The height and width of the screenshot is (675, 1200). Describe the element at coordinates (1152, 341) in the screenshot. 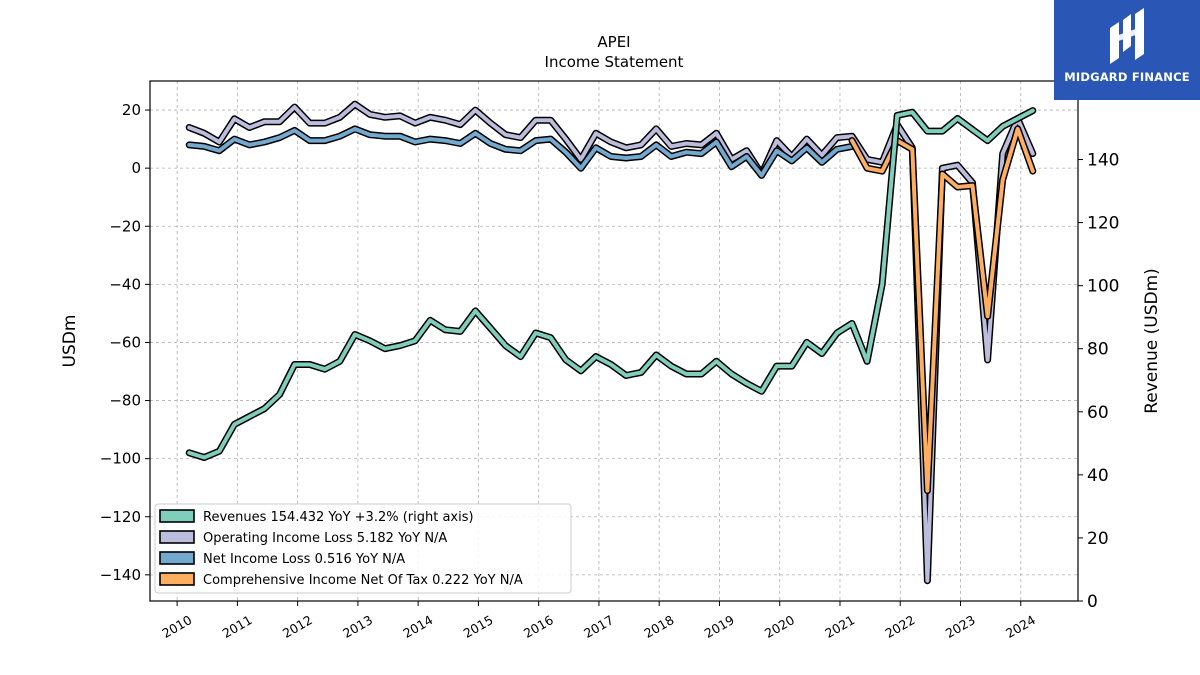

I see `y-axis-right-label: Revenue (USDm)` at that location.